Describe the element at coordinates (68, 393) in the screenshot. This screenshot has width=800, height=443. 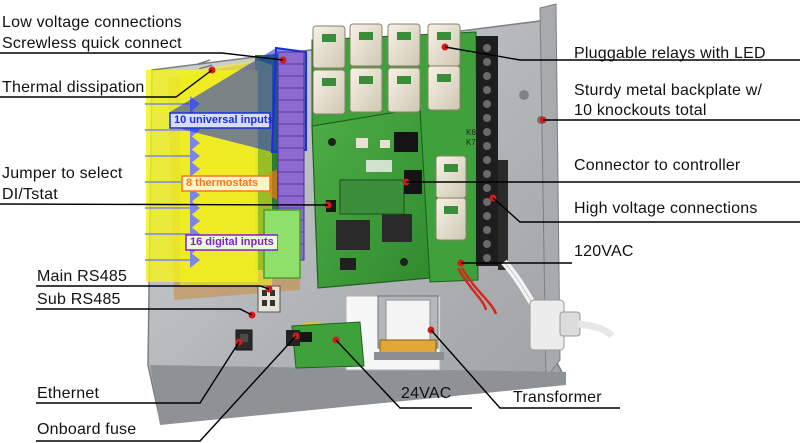
I see `callout-ethernet: Ethernet` at that location.